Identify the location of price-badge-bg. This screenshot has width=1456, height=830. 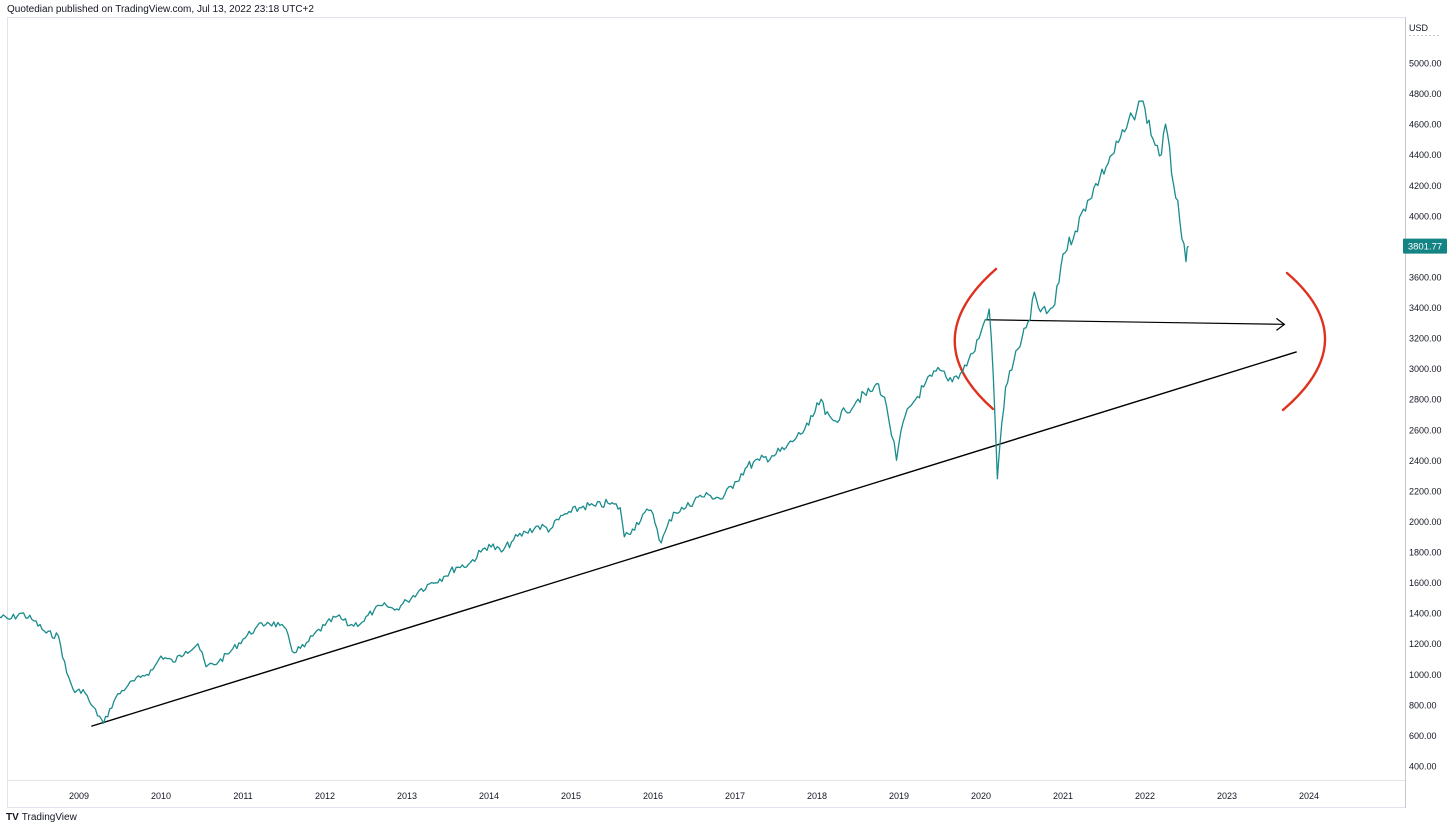
(1425, 246).